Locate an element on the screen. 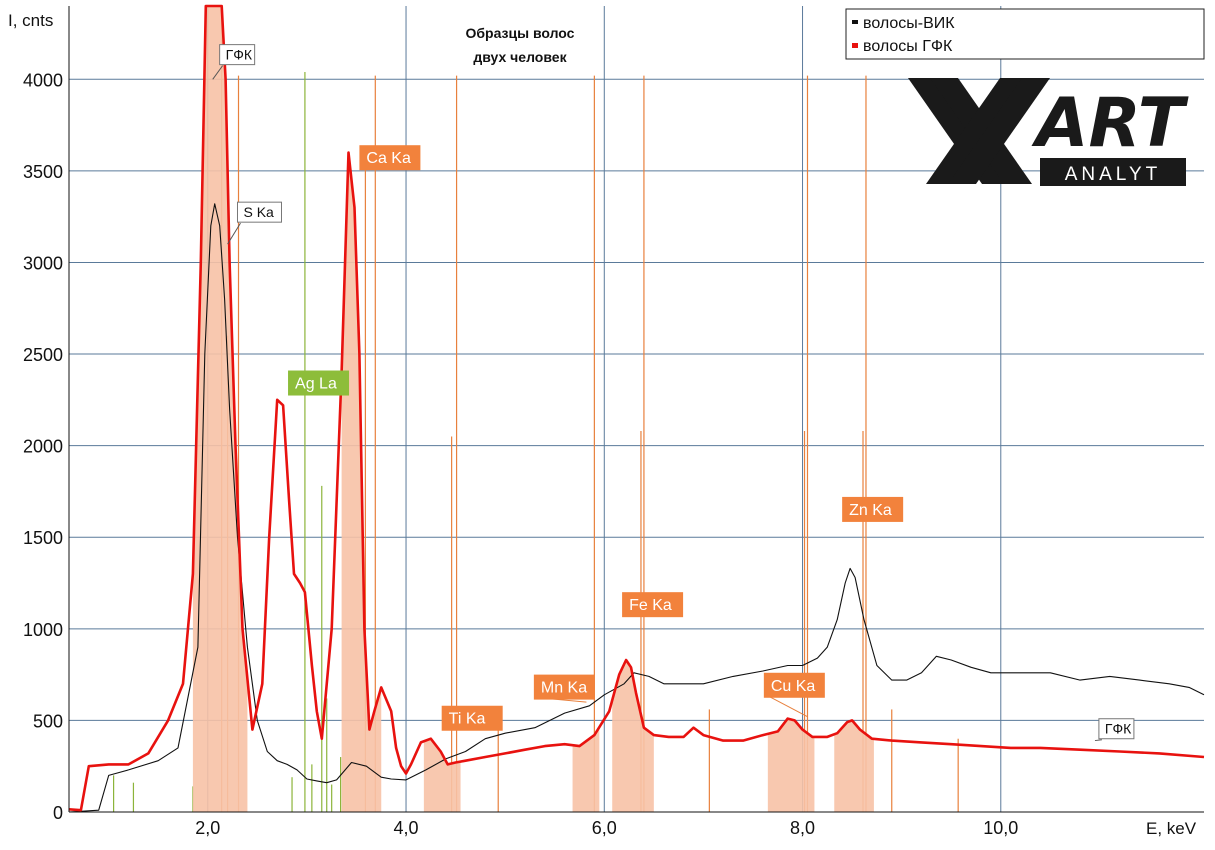  annotation-label-1: S Ka is located at coordinates (258, 212).